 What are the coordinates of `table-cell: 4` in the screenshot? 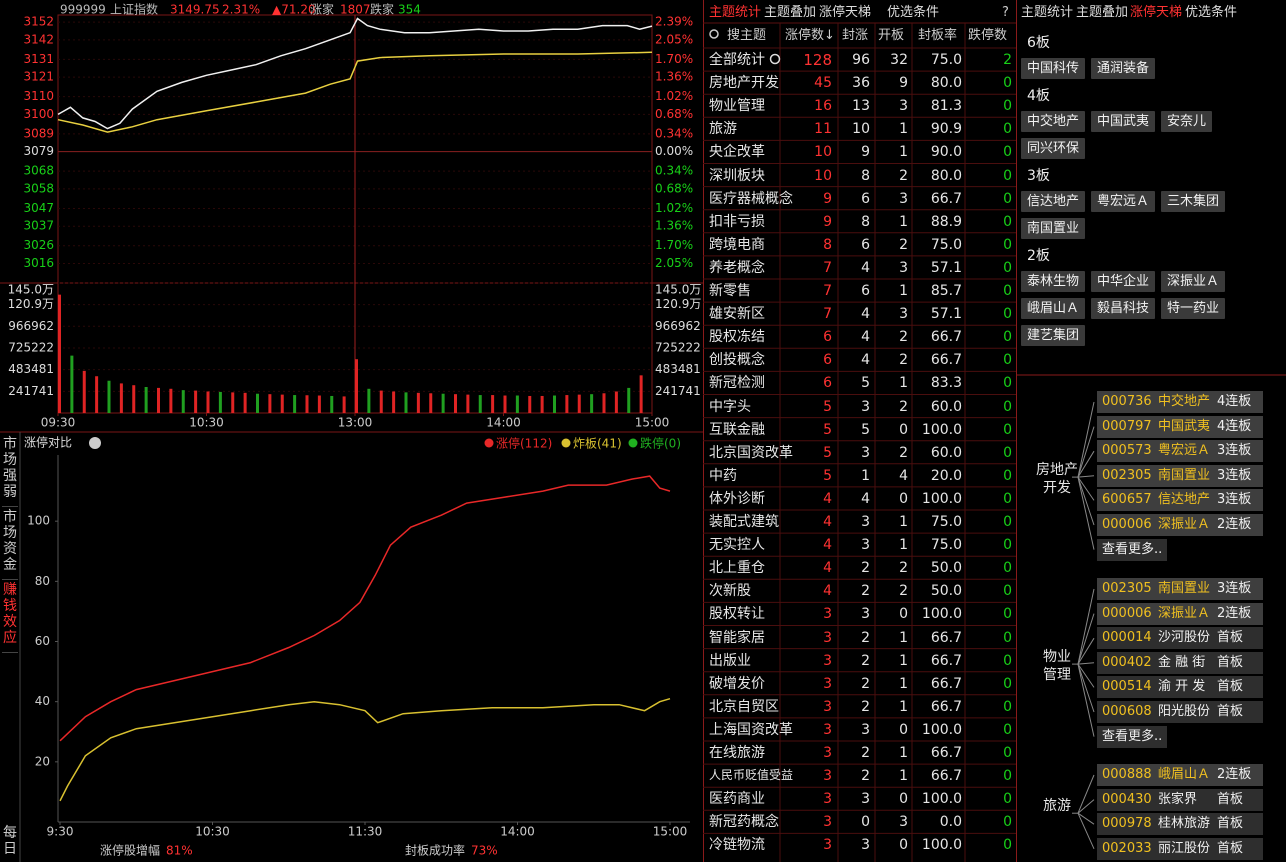 It's located at (865, 314).